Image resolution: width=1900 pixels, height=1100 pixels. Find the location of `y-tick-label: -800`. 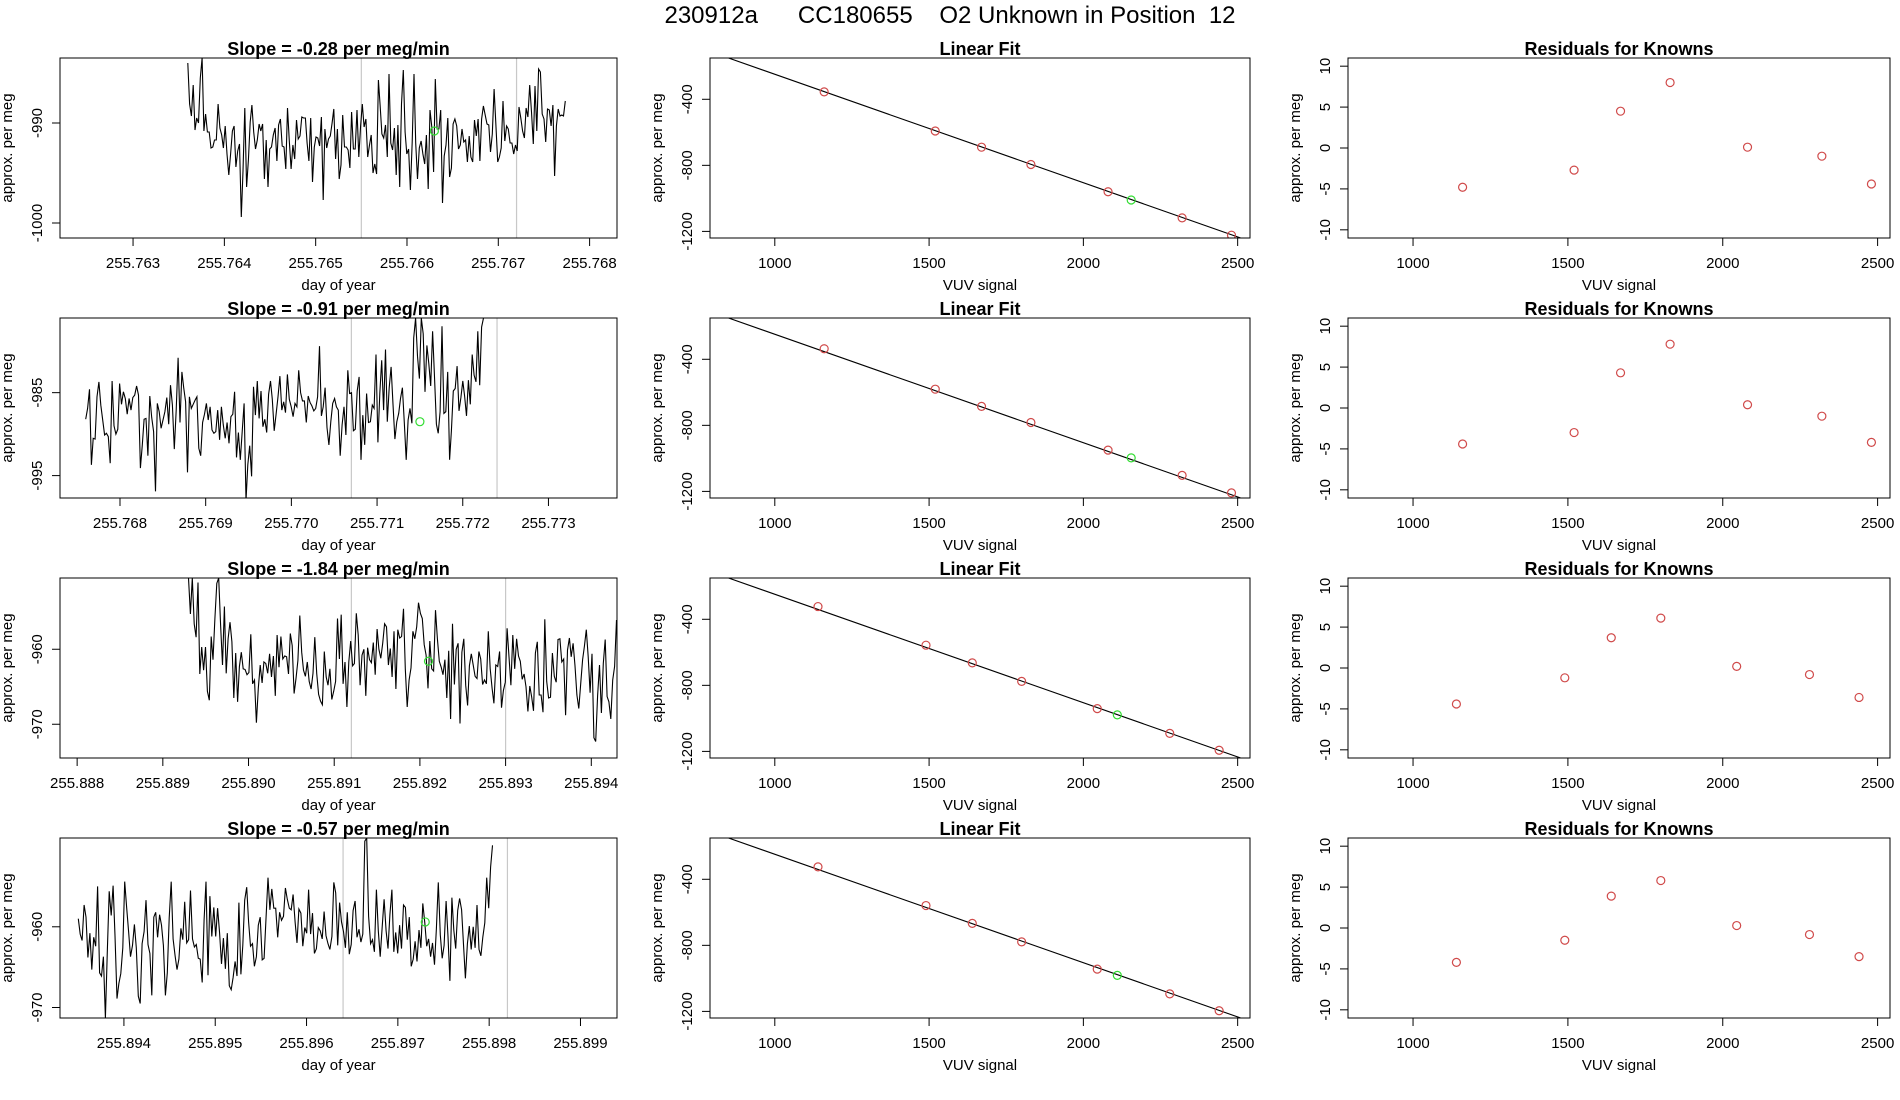

y-tick-label: -800 is located at coordinates (687, 945).